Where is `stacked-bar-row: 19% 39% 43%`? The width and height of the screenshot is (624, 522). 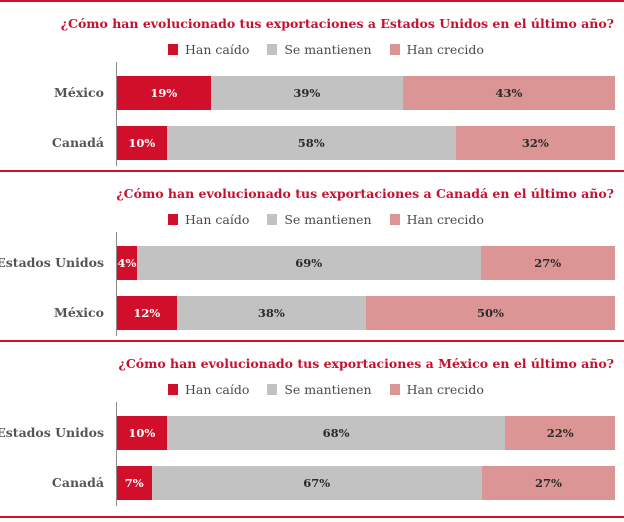
stacked-bar-row: 19% 39% 43% is located at coordinates (366, 93).